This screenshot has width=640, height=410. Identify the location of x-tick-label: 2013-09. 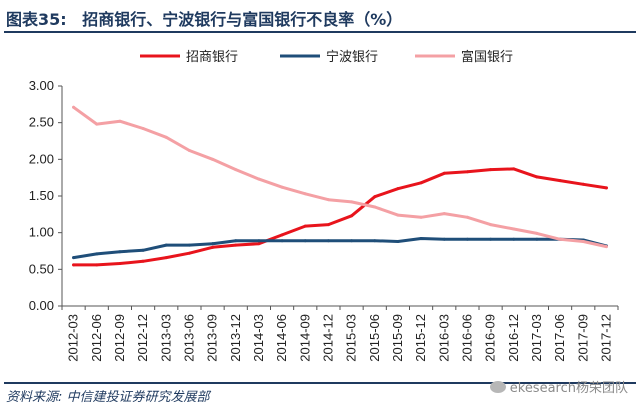
(212, 338).